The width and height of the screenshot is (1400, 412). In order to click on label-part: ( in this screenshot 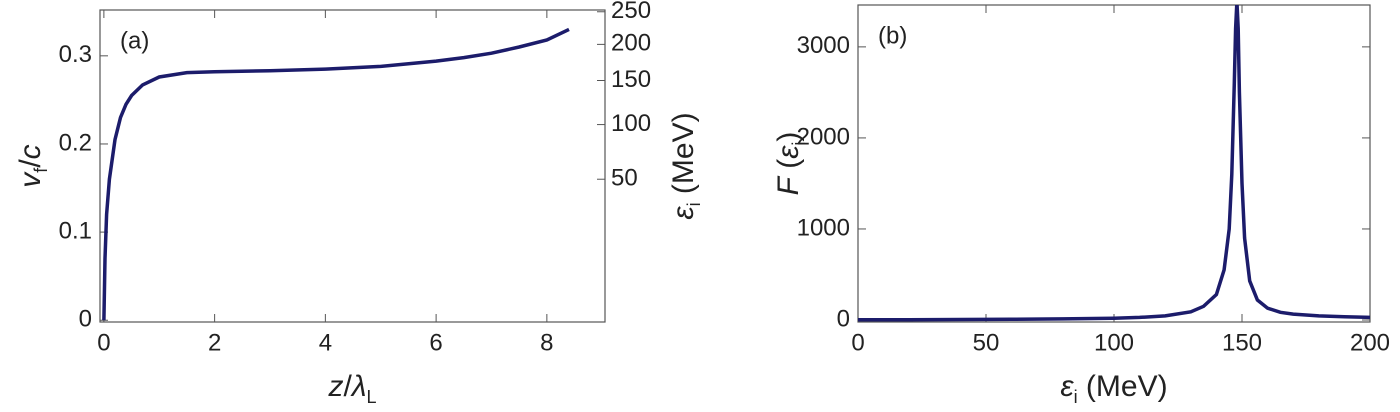, I will do `click(788, 168)`.